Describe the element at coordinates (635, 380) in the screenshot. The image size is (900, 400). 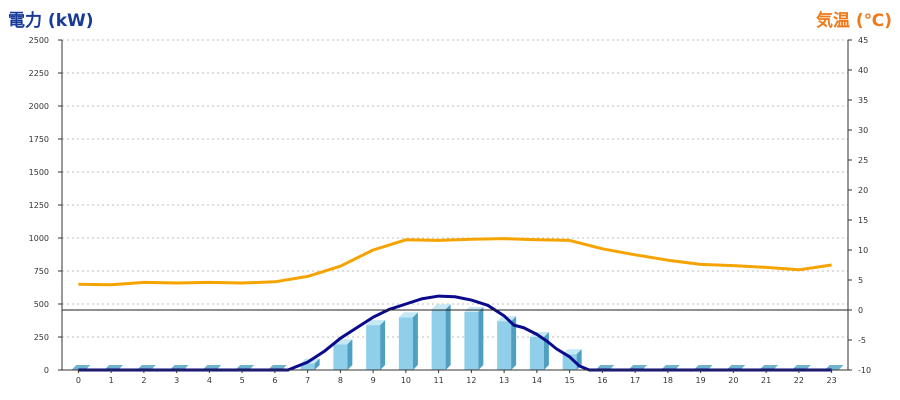
I see `x-tick-label: 17` at that location.